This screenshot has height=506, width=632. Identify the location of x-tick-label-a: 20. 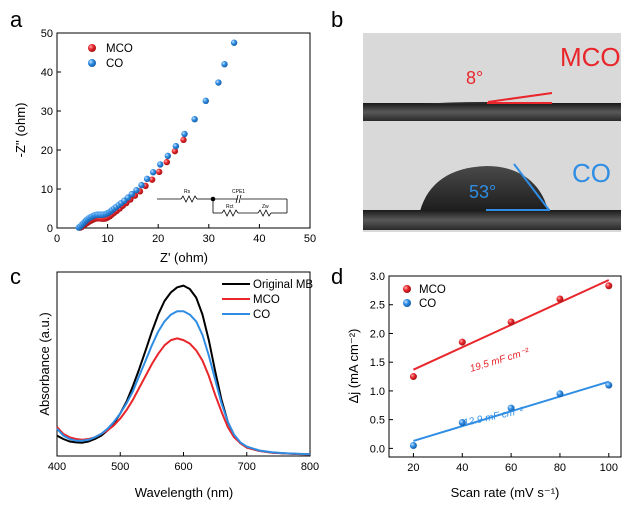
(158, 239).